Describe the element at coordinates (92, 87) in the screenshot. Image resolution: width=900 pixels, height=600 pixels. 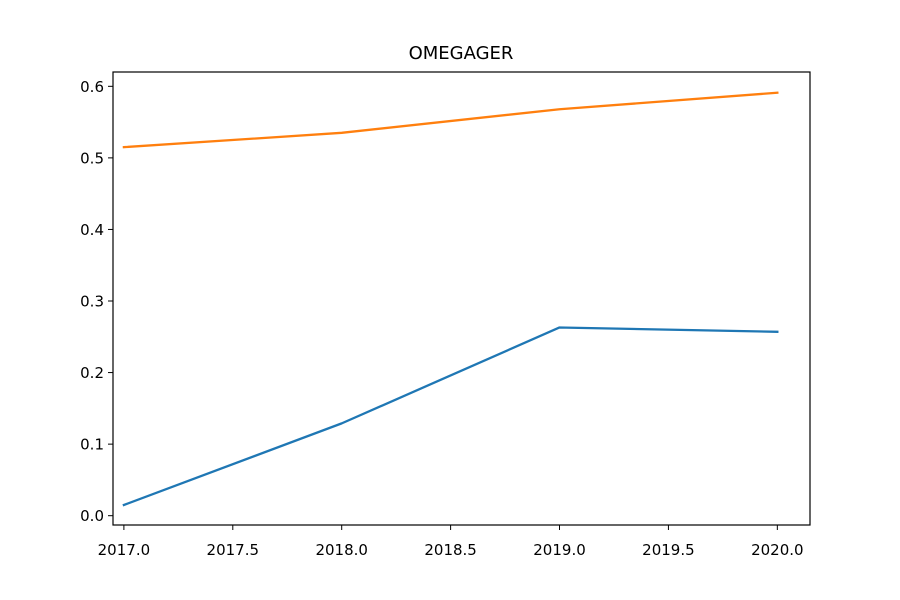
I see `y-tick-label: 0.6` at that location.